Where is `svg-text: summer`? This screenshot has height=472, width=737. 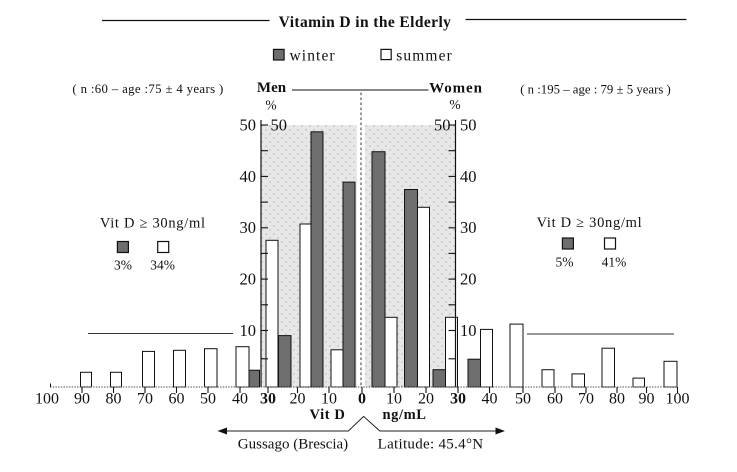 svg-text: summer is located at coordinates (424, 55).